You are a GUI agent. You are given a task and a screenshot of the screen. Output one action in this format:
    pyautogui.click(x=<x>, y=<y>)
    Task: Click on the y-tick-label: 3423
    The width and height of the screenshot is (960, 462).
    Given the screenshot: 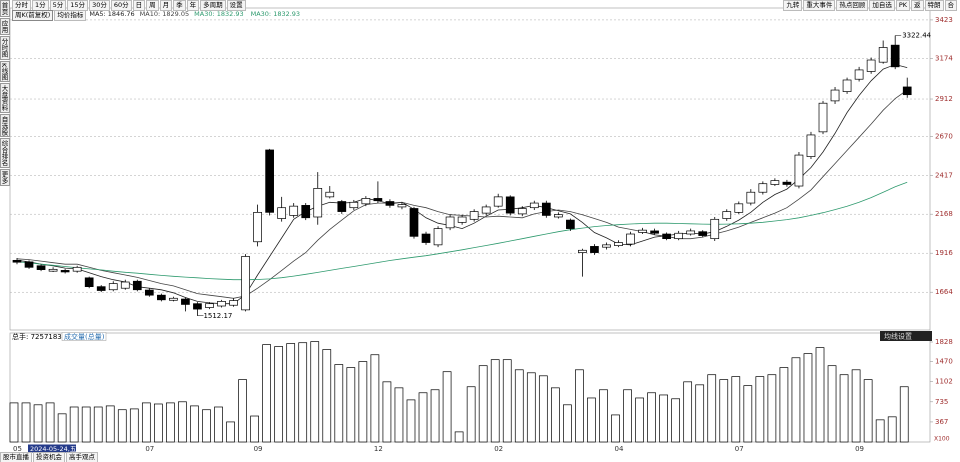 What is the action you would take?
    pyautogui.click(x=944, y=20)
    